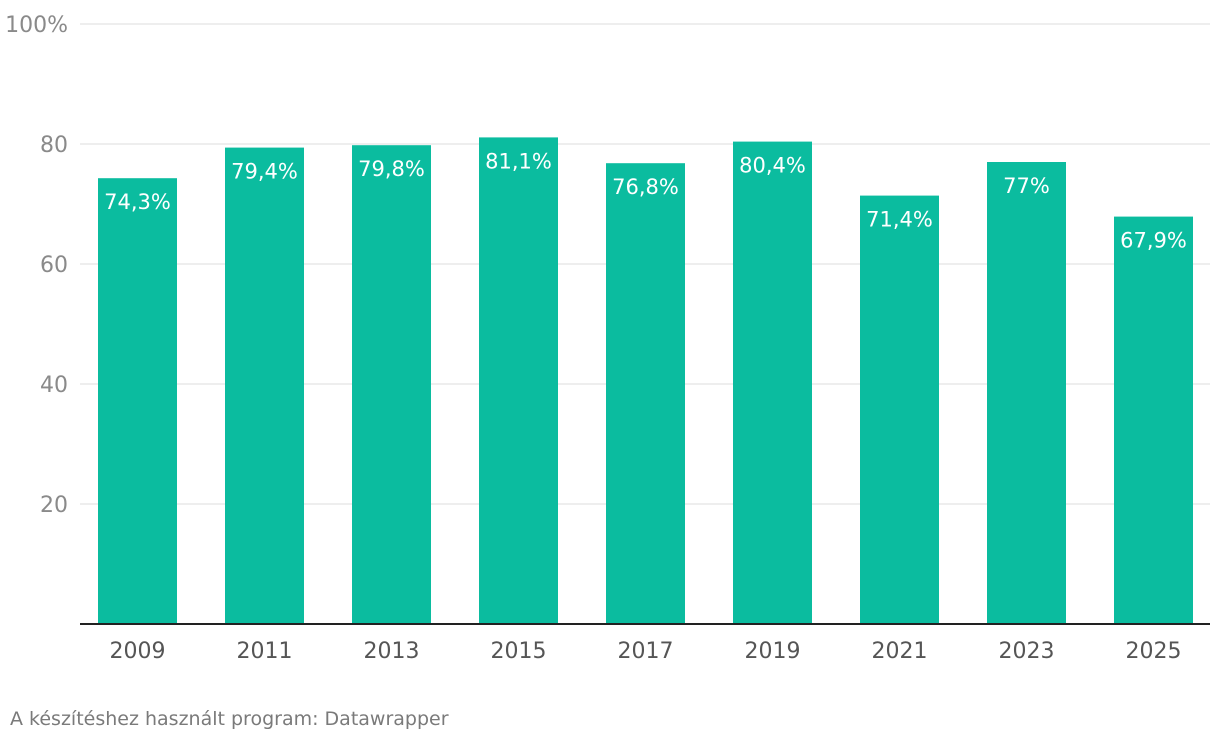  Describe the element at coordinates (645, 187) in the screenshot. I see `bar-value-label: 76,8%` at that location.